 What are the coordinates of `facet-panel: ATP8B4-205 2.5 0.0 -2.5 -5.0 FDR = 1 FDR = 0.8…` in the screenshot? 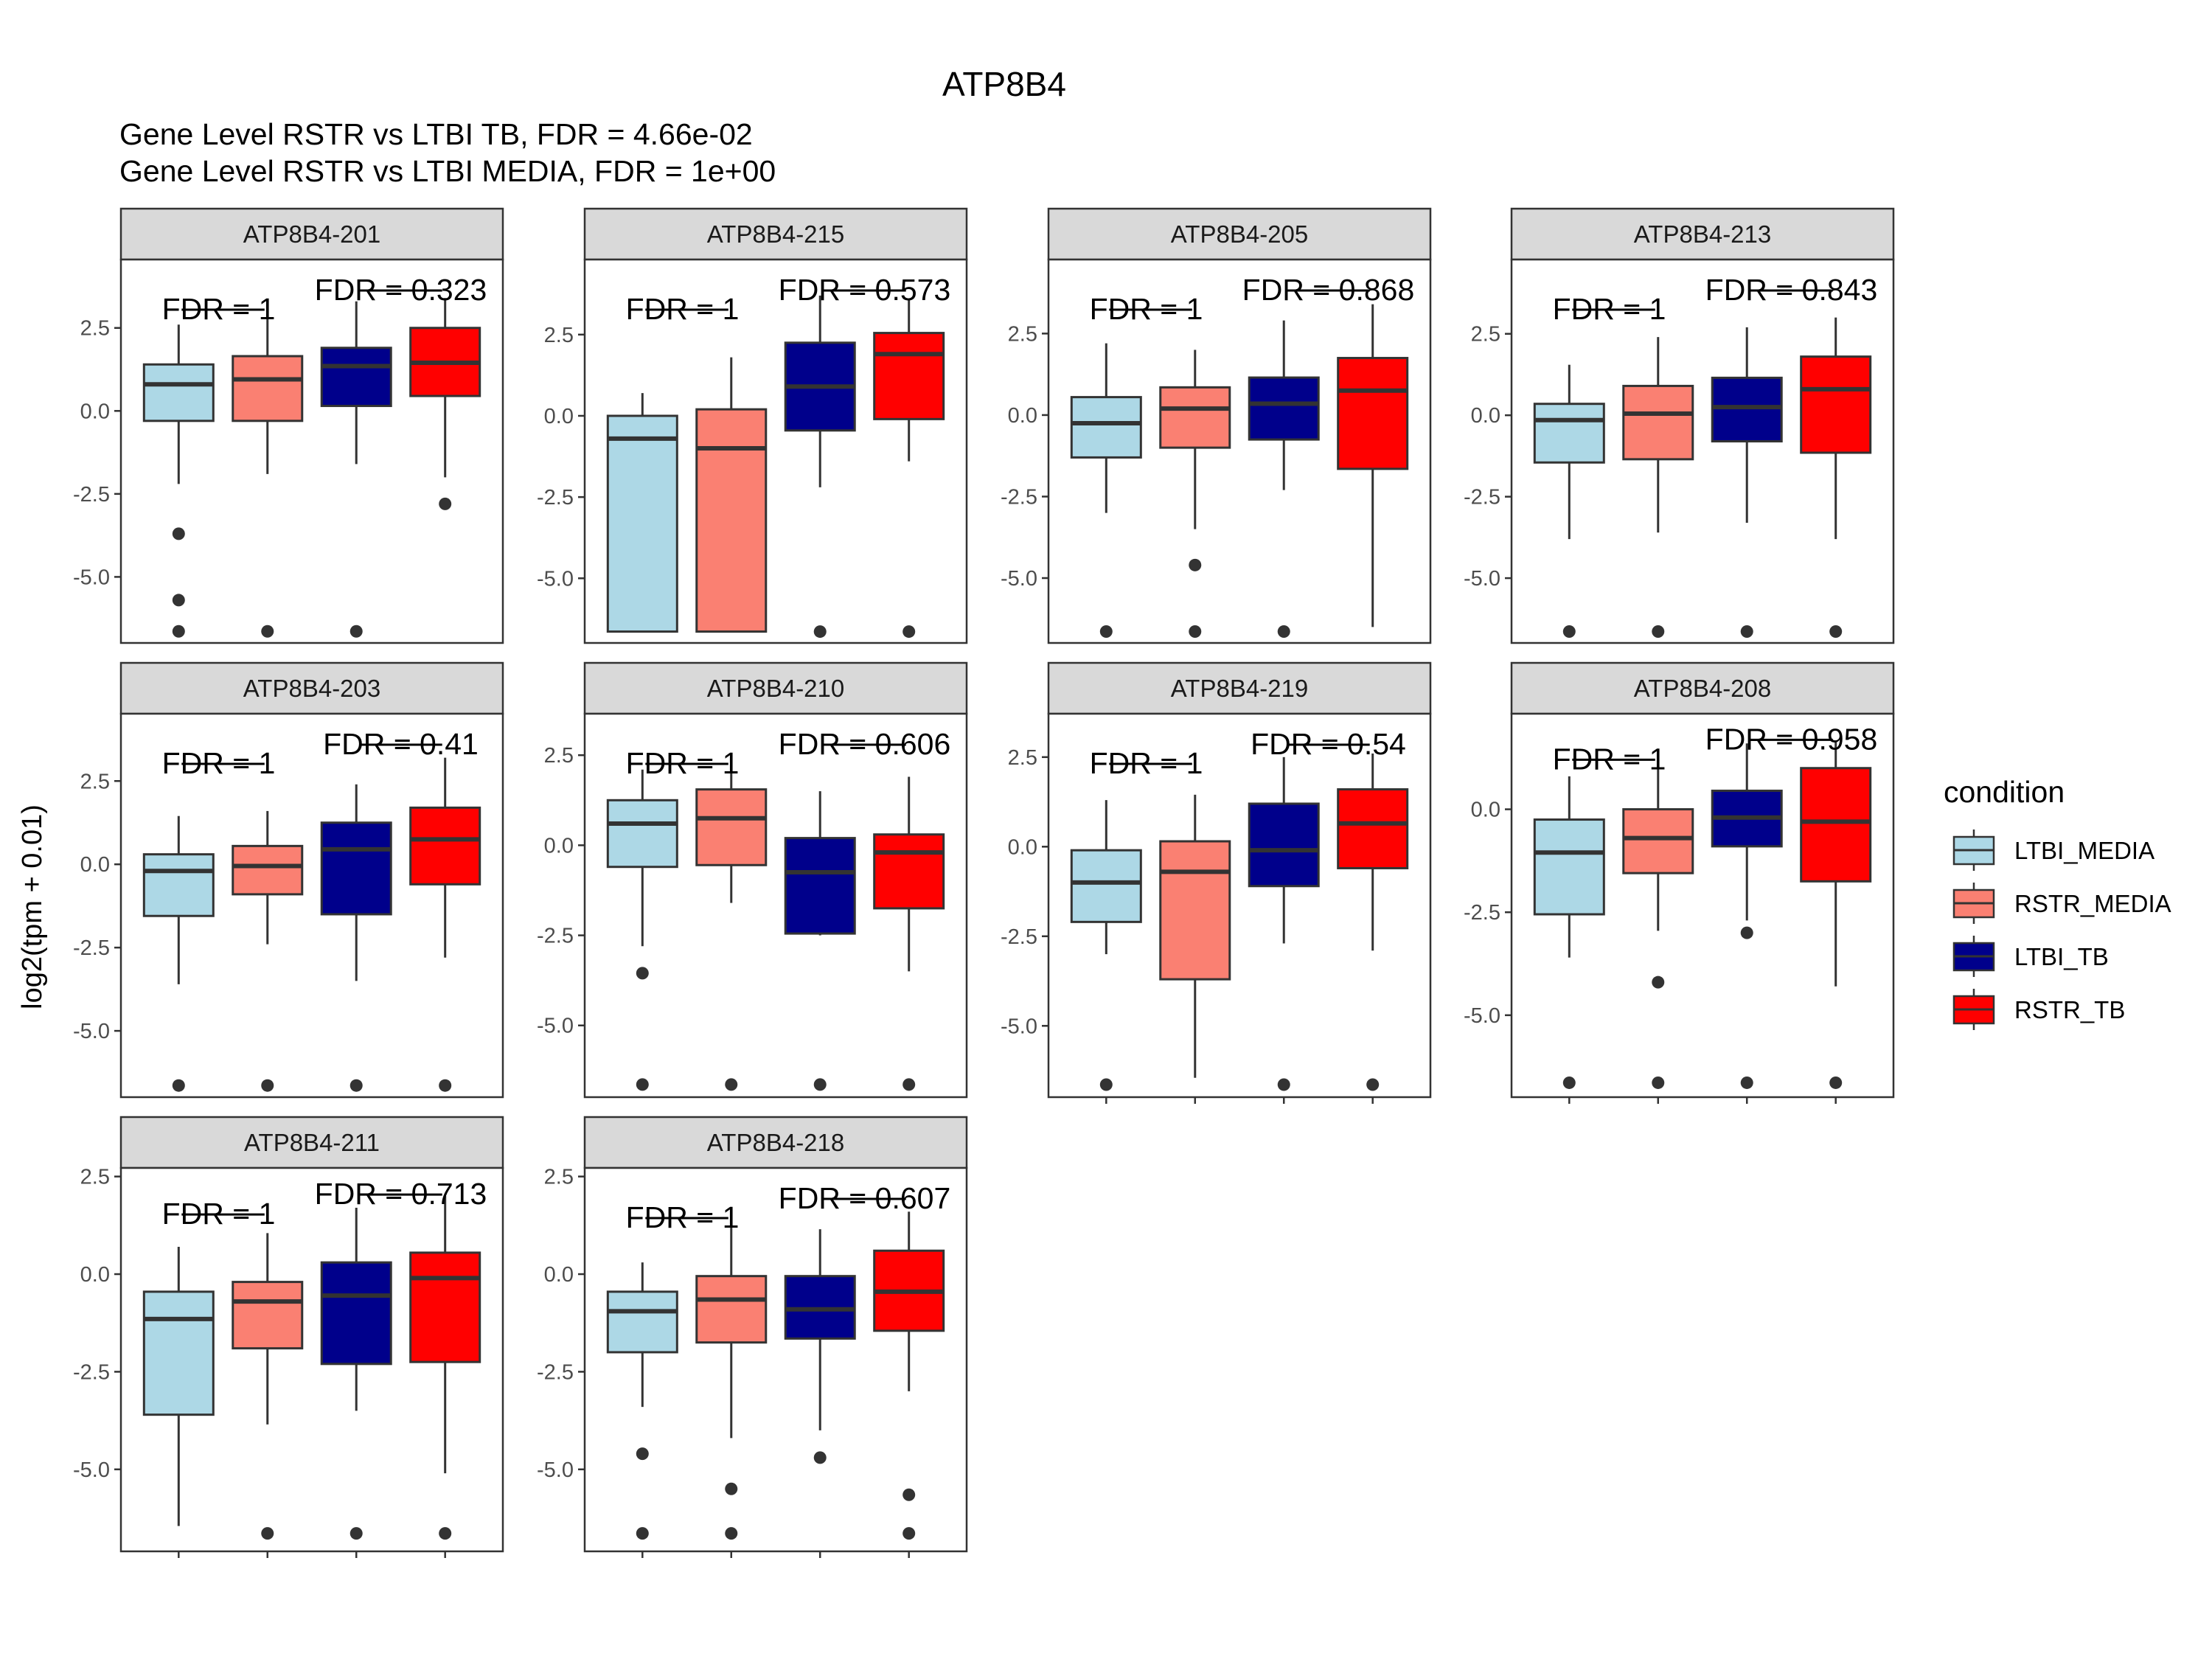 It's located at (1216, 425).